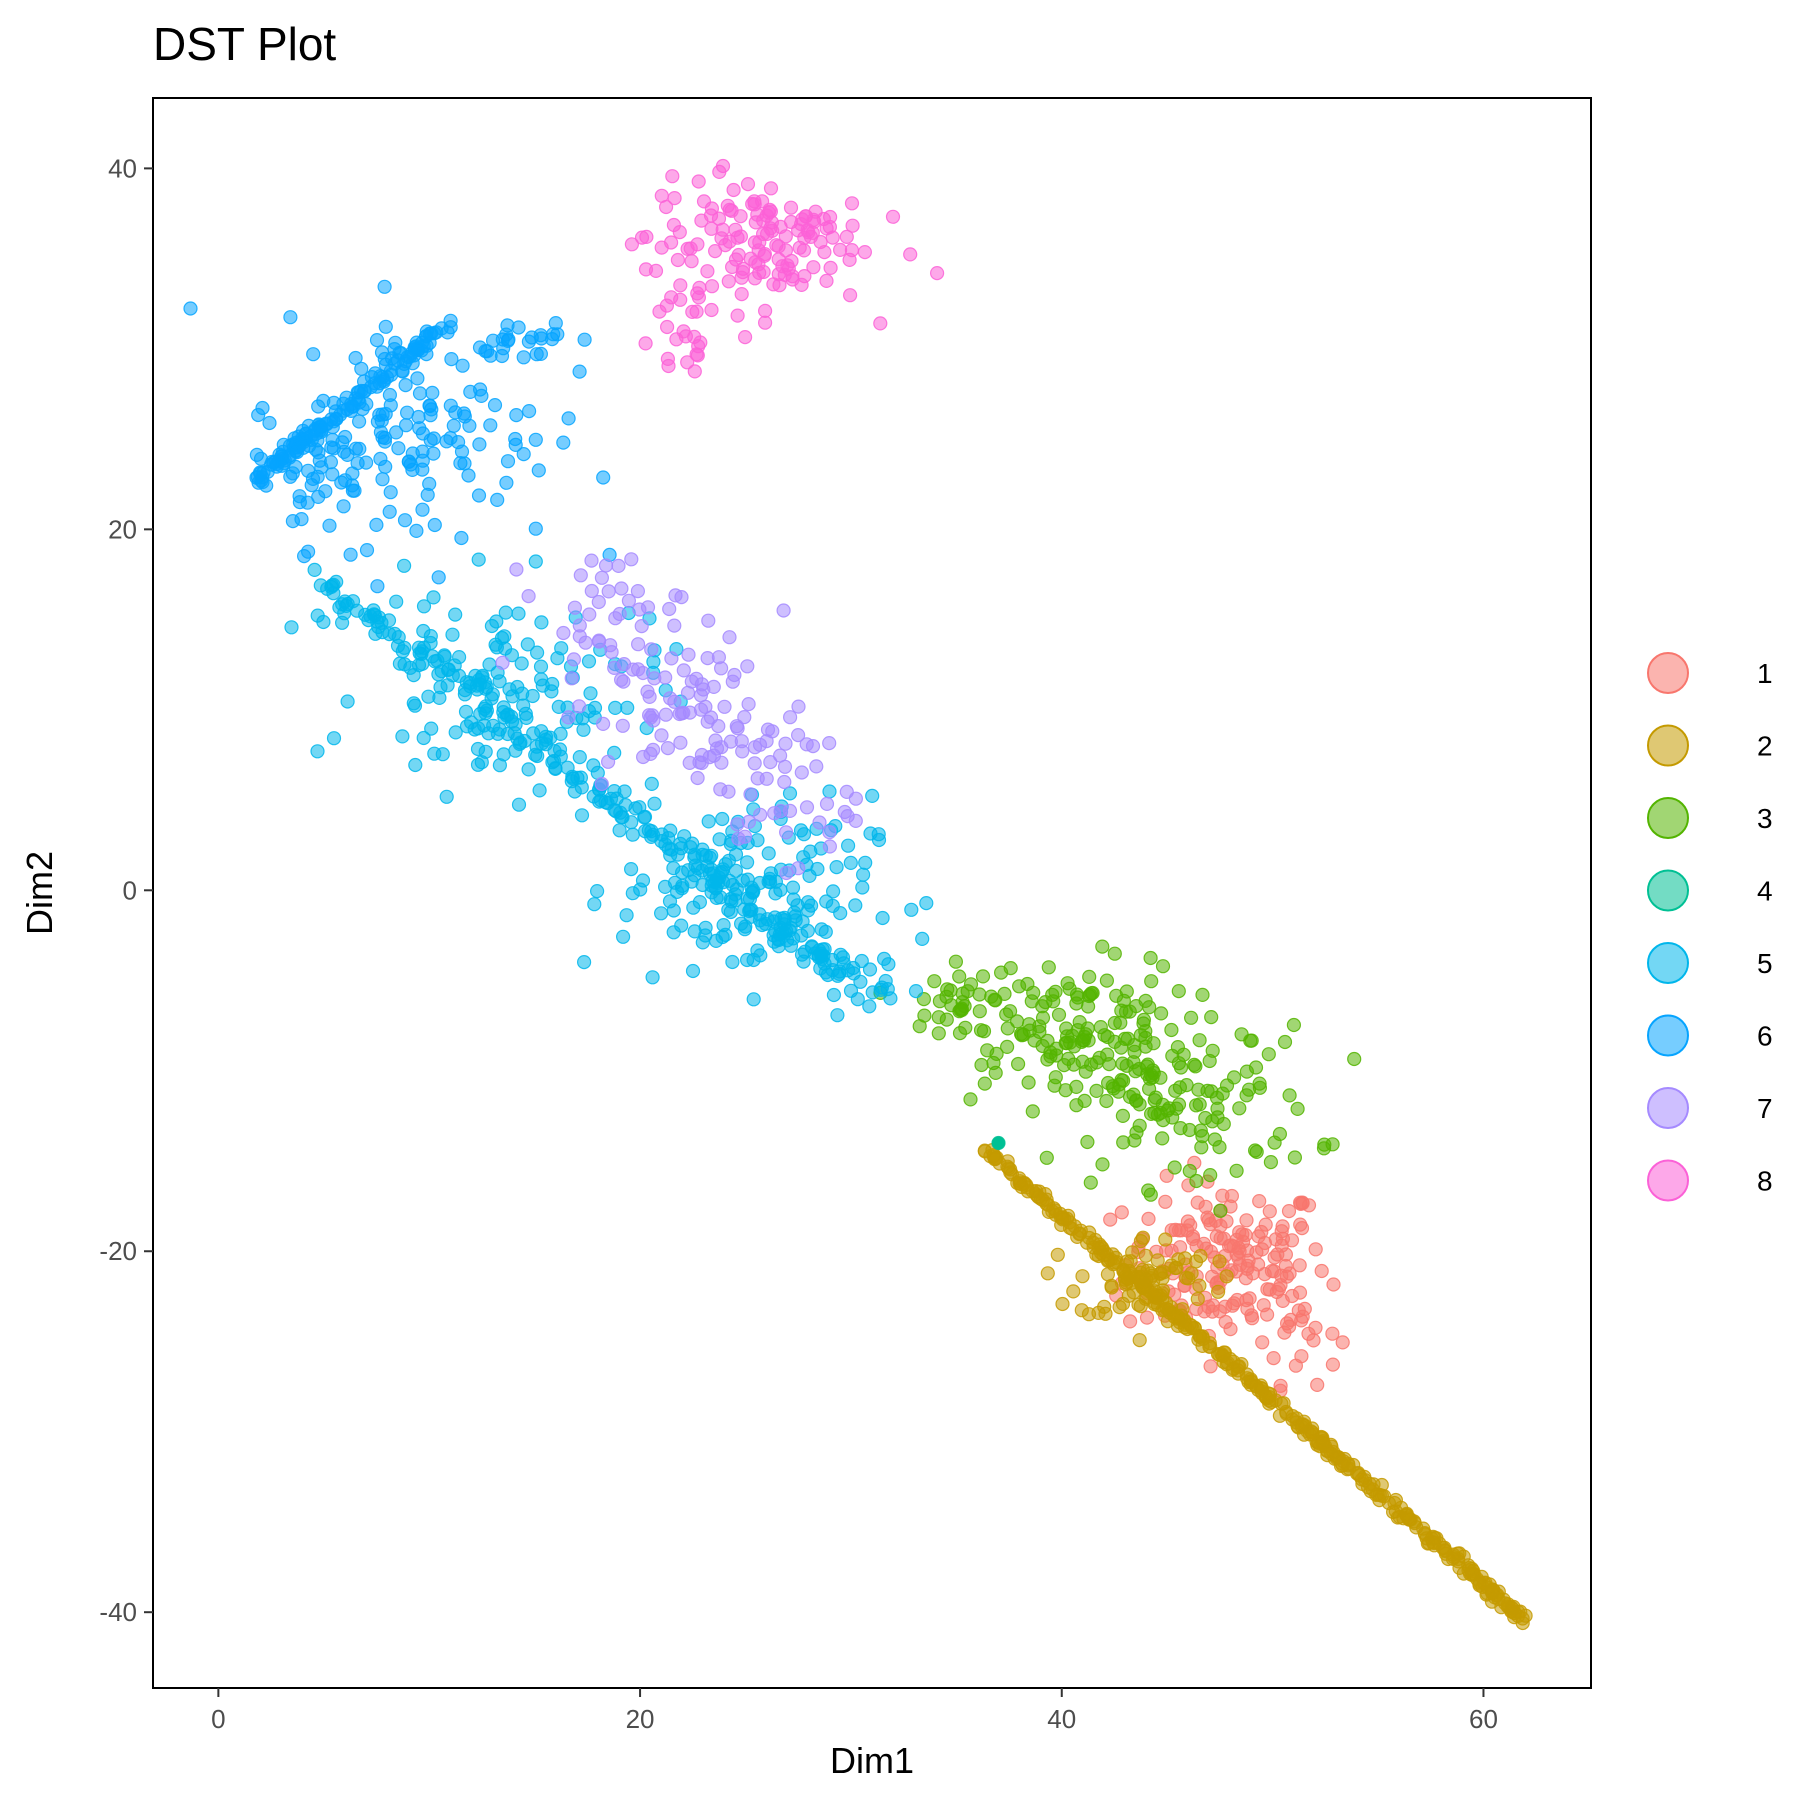  What do you see at coordinates (1765, 673) in the screenshot?
I see `legend-label: 1` at bounding box center [1765, 673].